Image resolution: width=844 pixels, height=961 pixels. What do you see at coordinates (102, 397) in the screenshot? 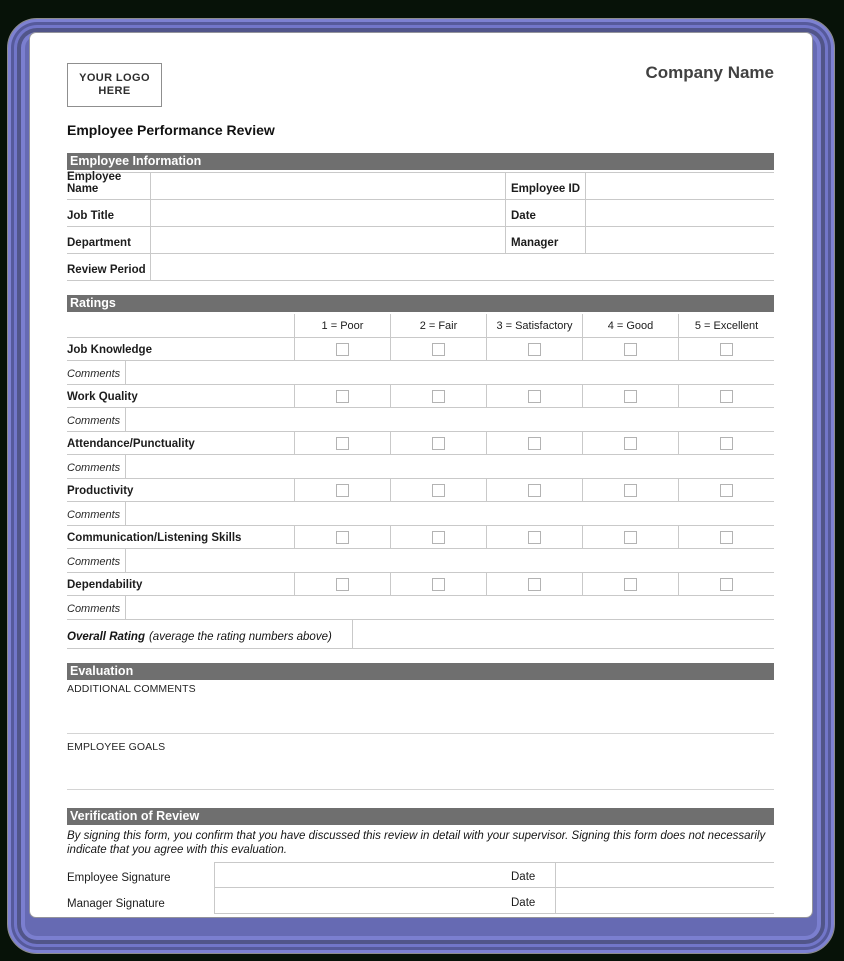
I see `criteria-label: Work Quality` at bounding box center [102, 397].